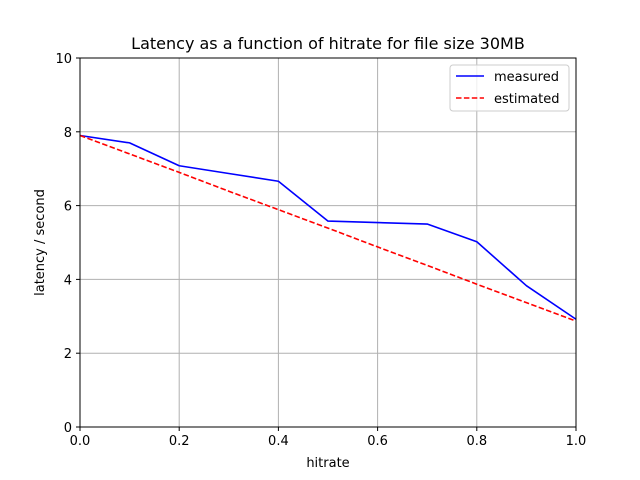 This screenshot has width=640, height=480. Describe the element at coordinates (576, 441) in the screenshot. I see `x-tick-label: 1.0` at that location.